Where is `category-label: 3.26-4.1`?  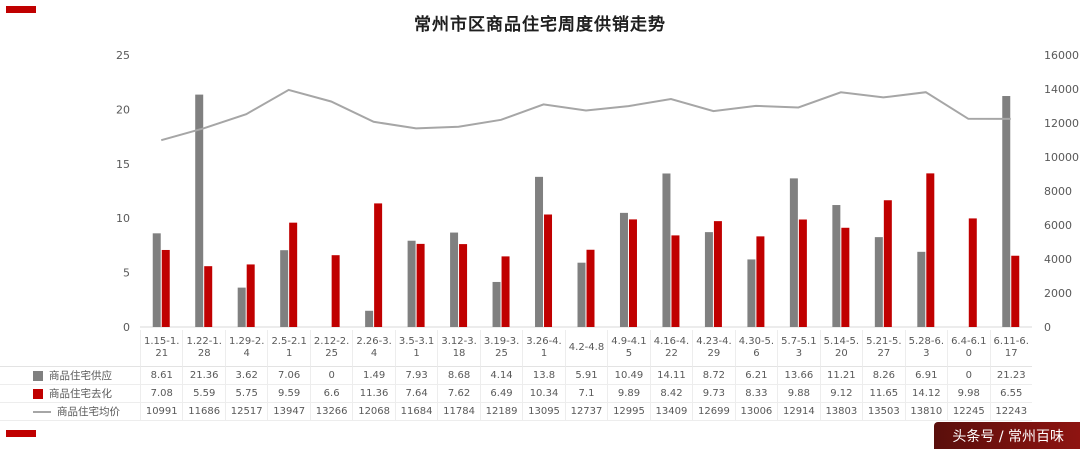 category-label: 3.26-4.1 is located at coordinates (543, 348).